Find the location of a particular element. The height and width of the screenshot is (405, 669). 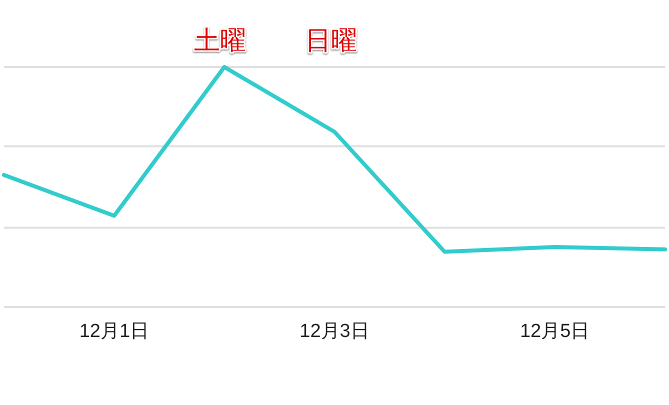

x-tick-label: 12月3日 is located at coordinates (335, 331).